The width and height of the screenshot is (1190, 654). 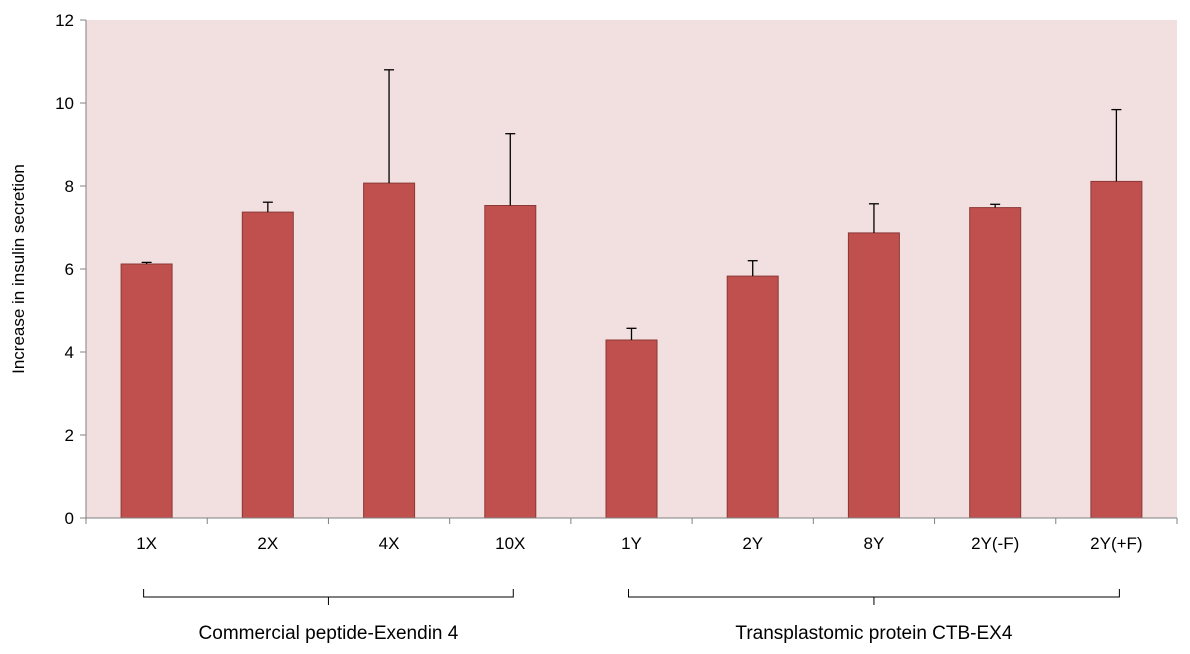 I want to click on x-category-label: 8Y, so click(x=874, y=543).